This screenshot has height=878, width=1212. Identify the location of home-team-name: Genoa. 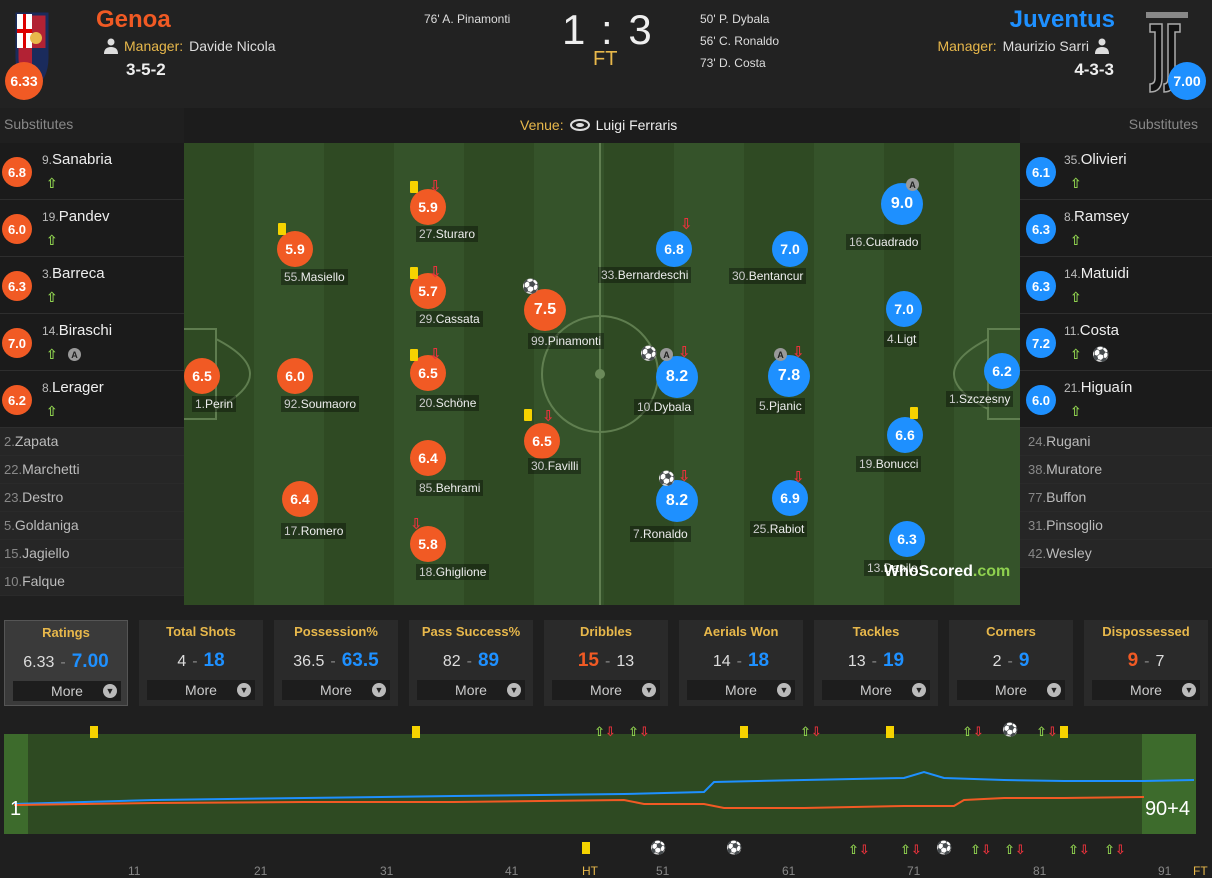
(133, 19).